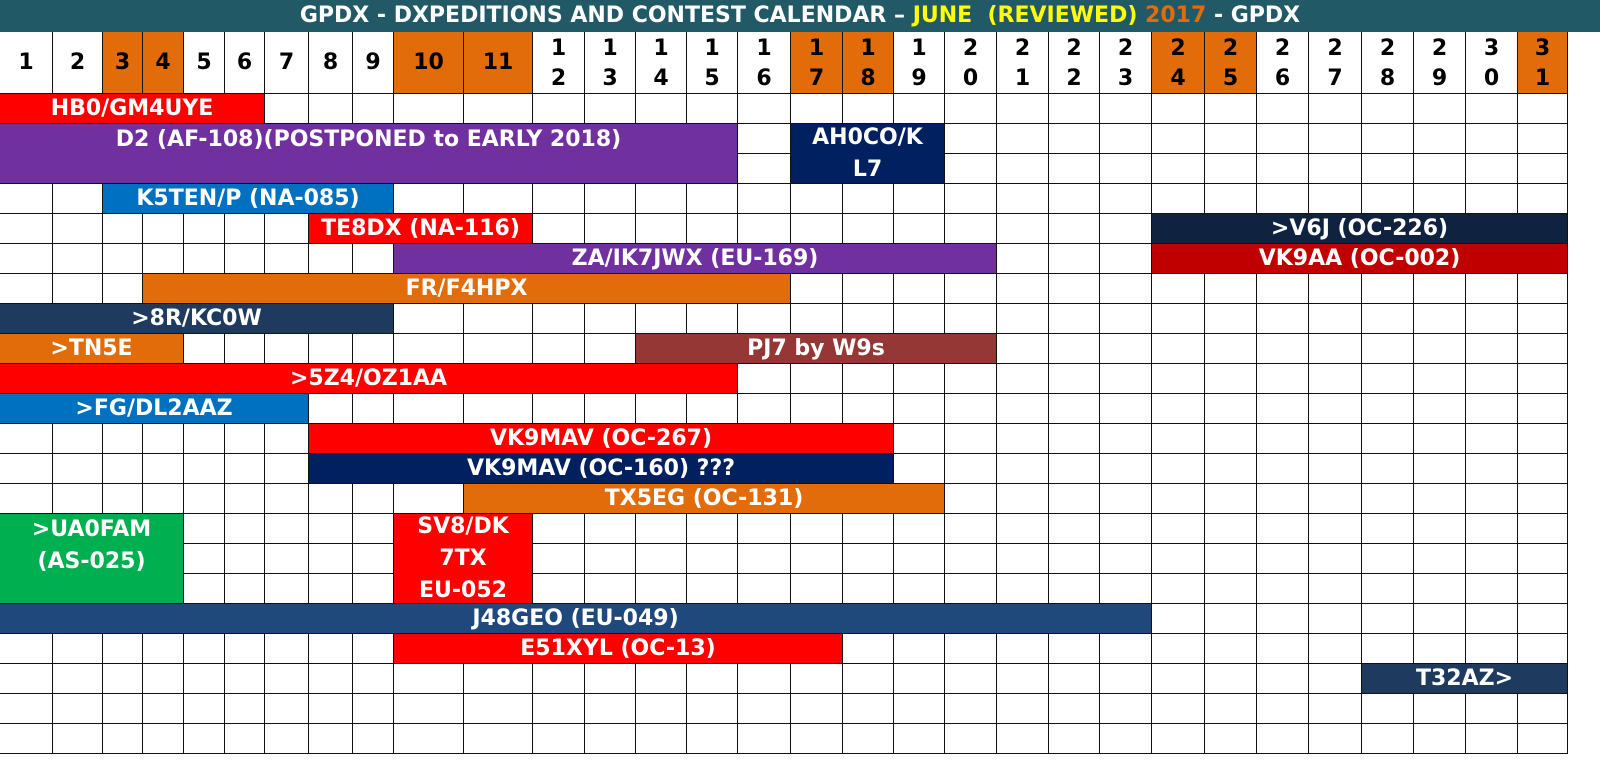  Describe the element at coordinates (163, 63) in the screenshot. I see `day-header-4: 4` at that location.